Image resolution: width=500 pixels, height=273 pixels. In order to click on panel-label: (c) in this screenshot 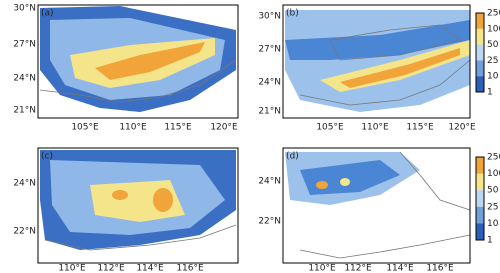, I will do `click(47, 157)`.